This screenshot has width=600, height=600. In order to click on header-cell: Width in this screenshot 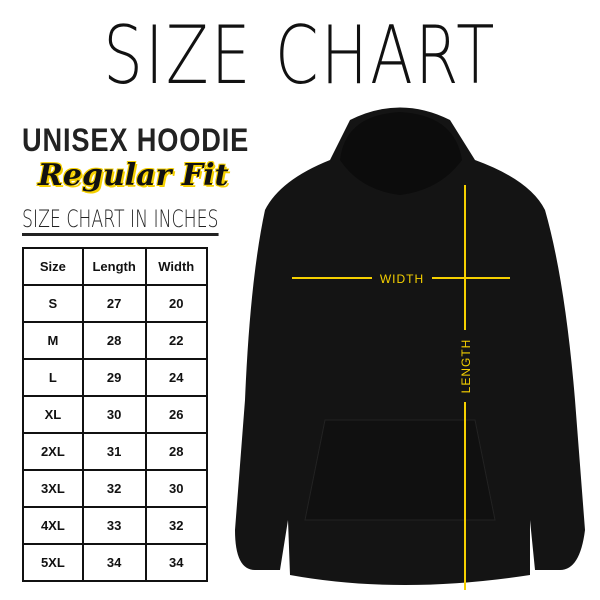, I will do `click(176, 266)`.